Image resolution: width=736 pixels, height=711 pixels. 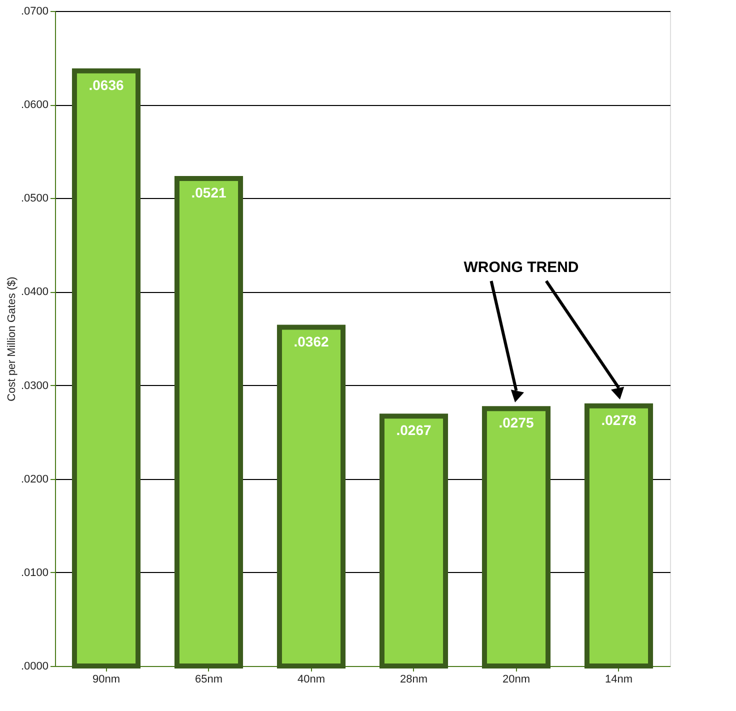 I want to click on data-label: .0278, so click(x=618, y=420).